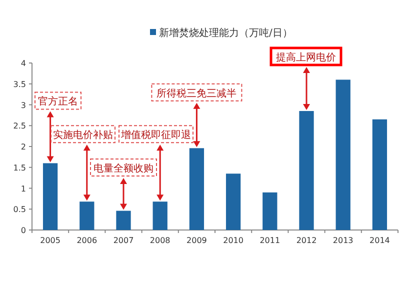 The height and width of the screenshot is (300, 413). I want to click on annotation: 提高上网电价, so click(306, 57).